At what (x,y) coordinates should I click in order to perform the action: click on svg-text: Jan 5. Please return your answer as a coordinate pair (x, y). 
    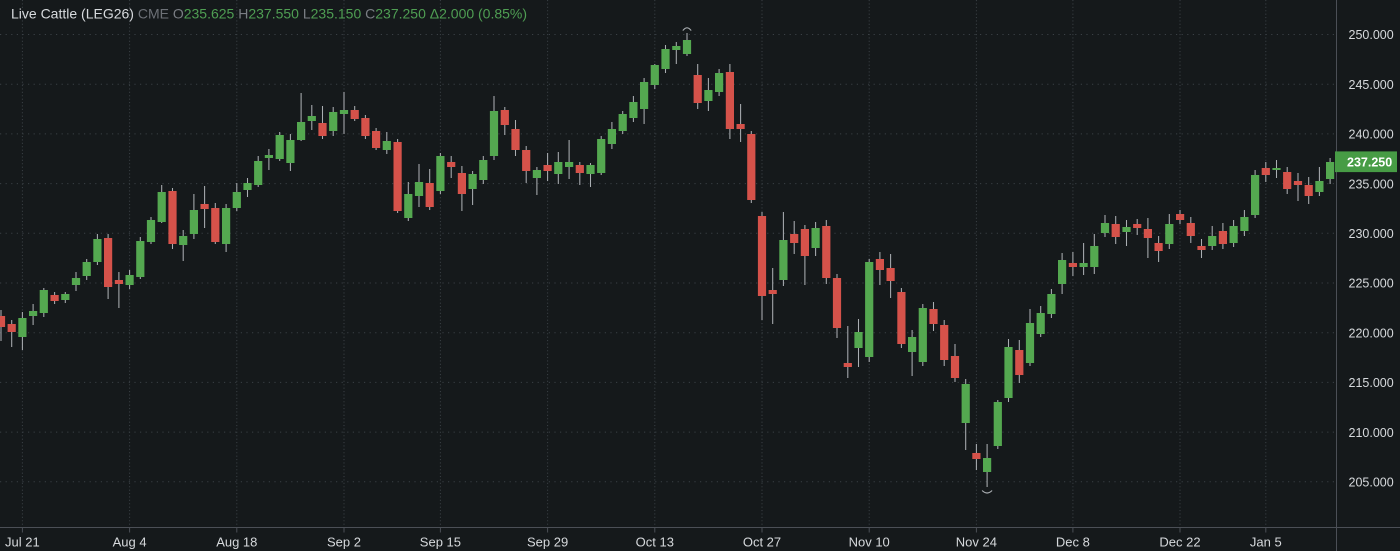
    Looking at the image, I should click on (1266, 542).